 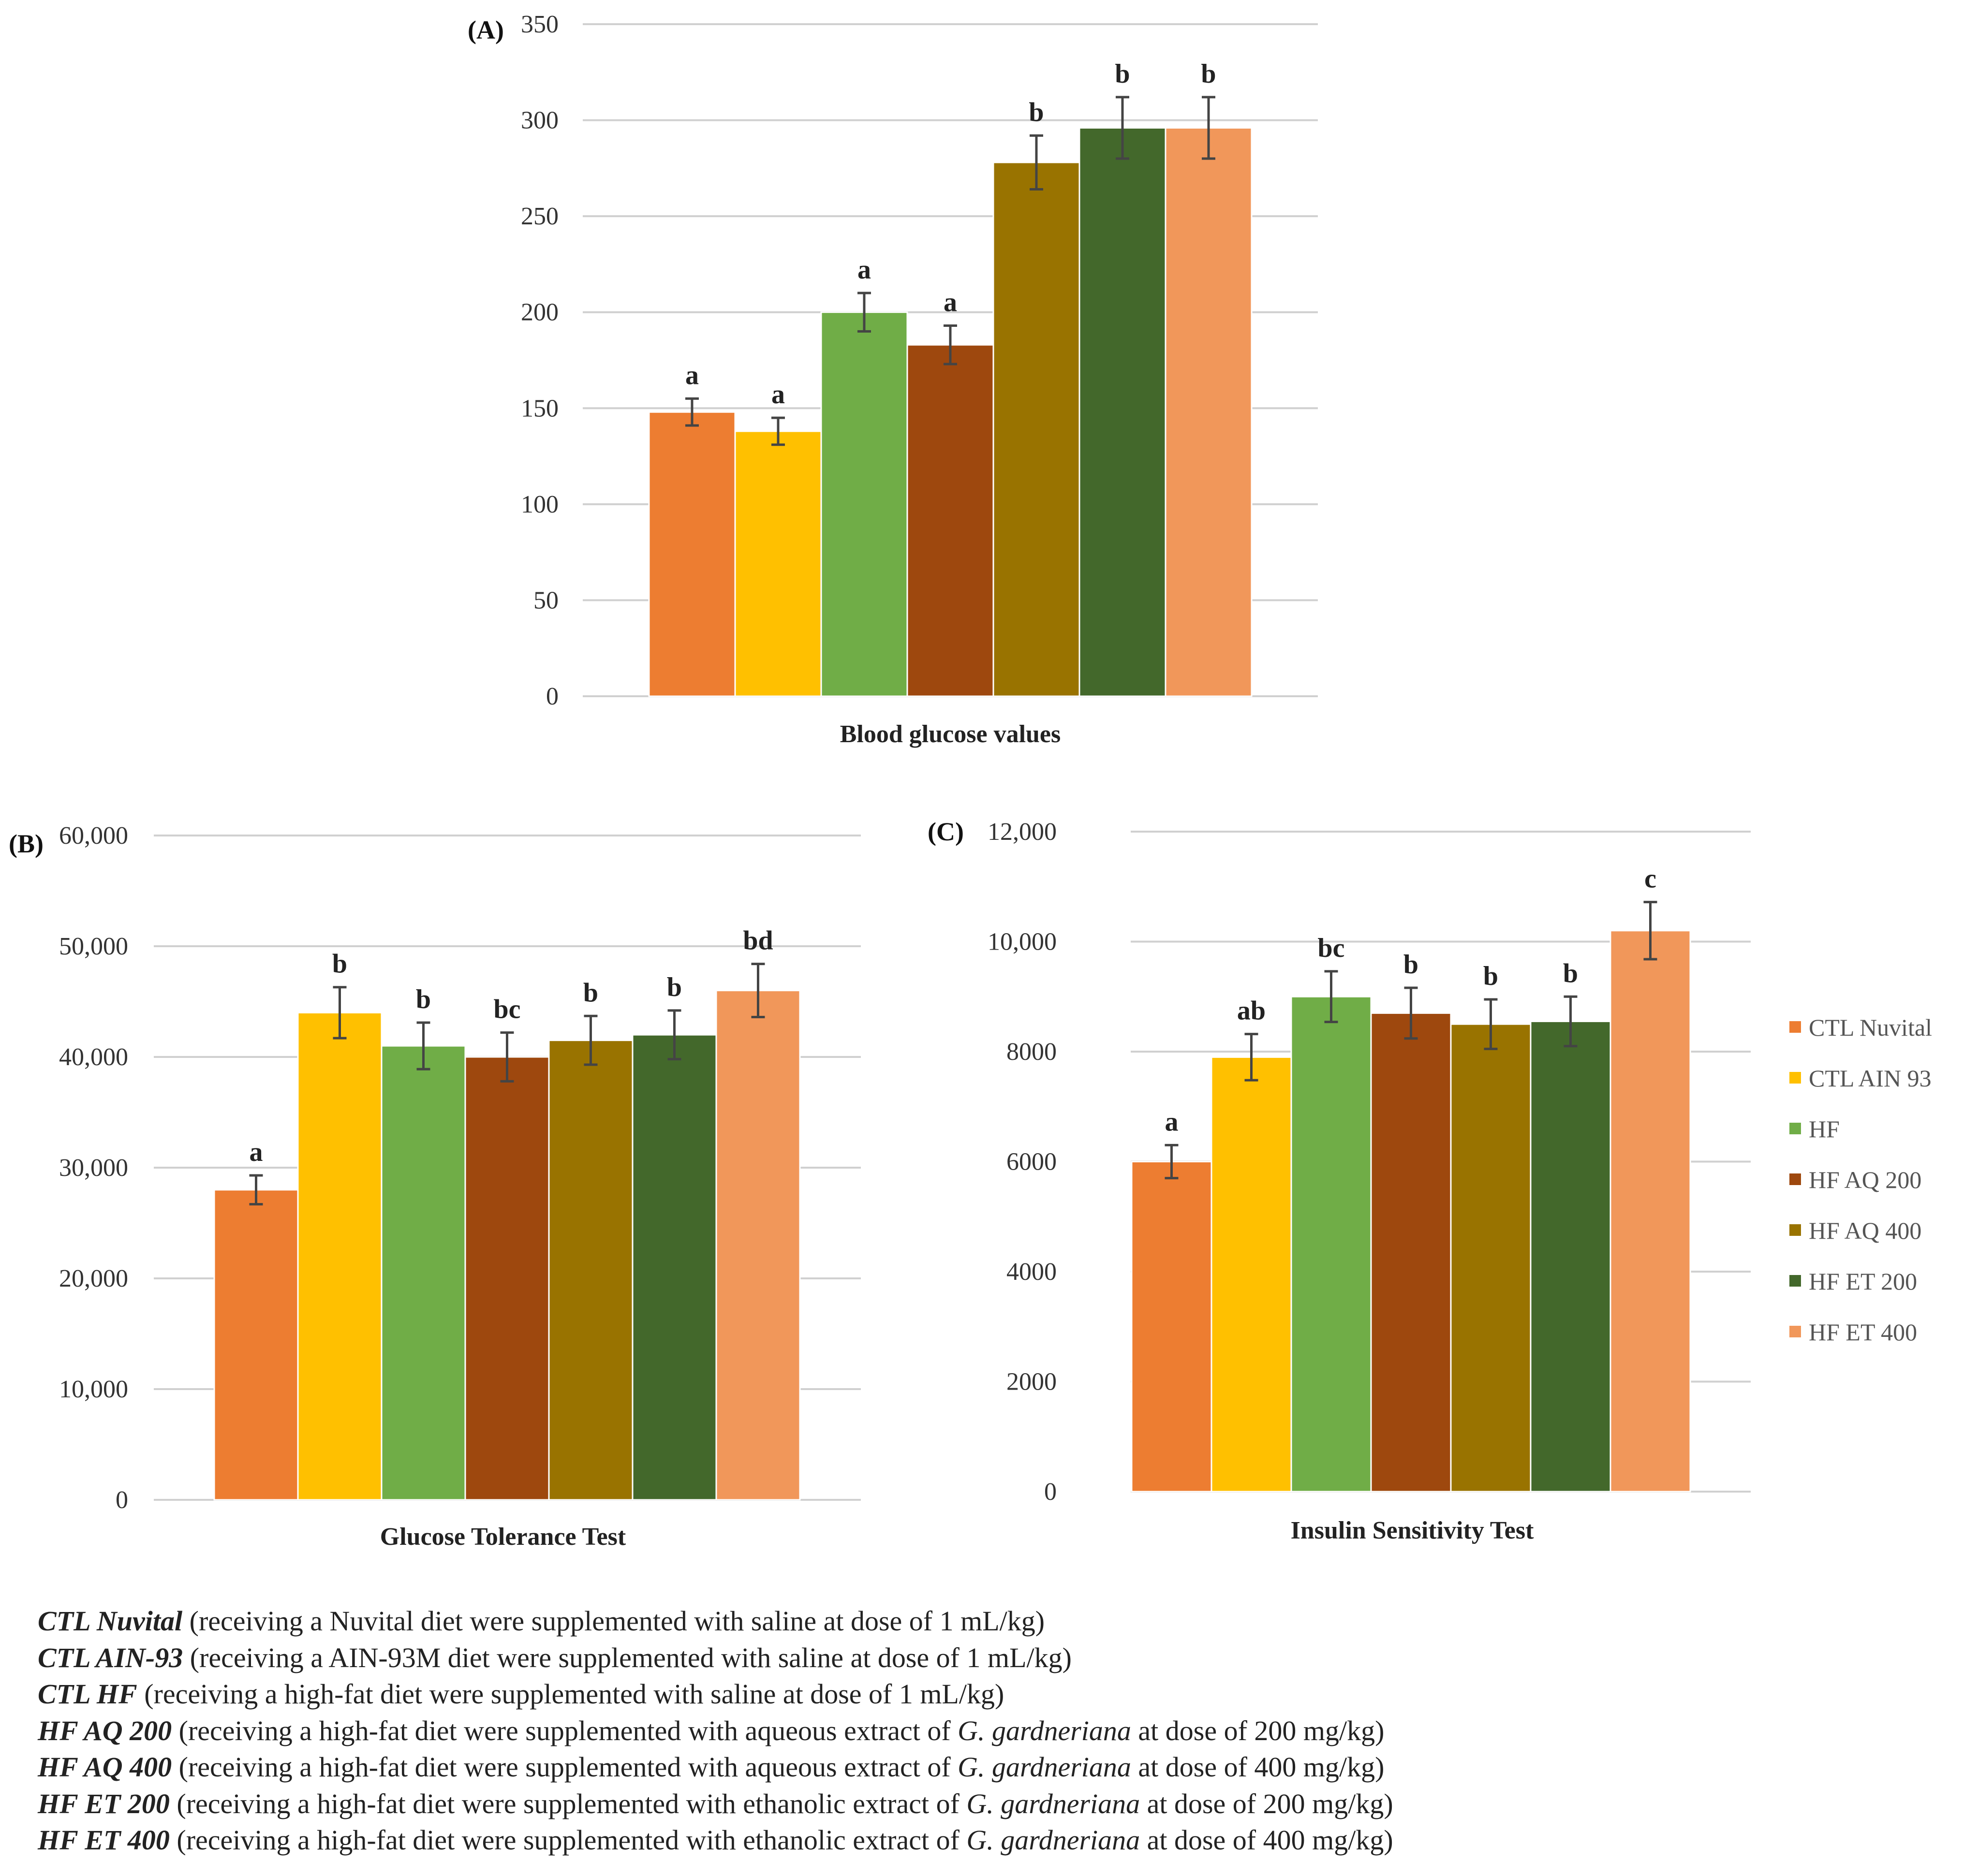 I want to click on caption-term: CTL AIN-93, so click(x=110, y=1657).